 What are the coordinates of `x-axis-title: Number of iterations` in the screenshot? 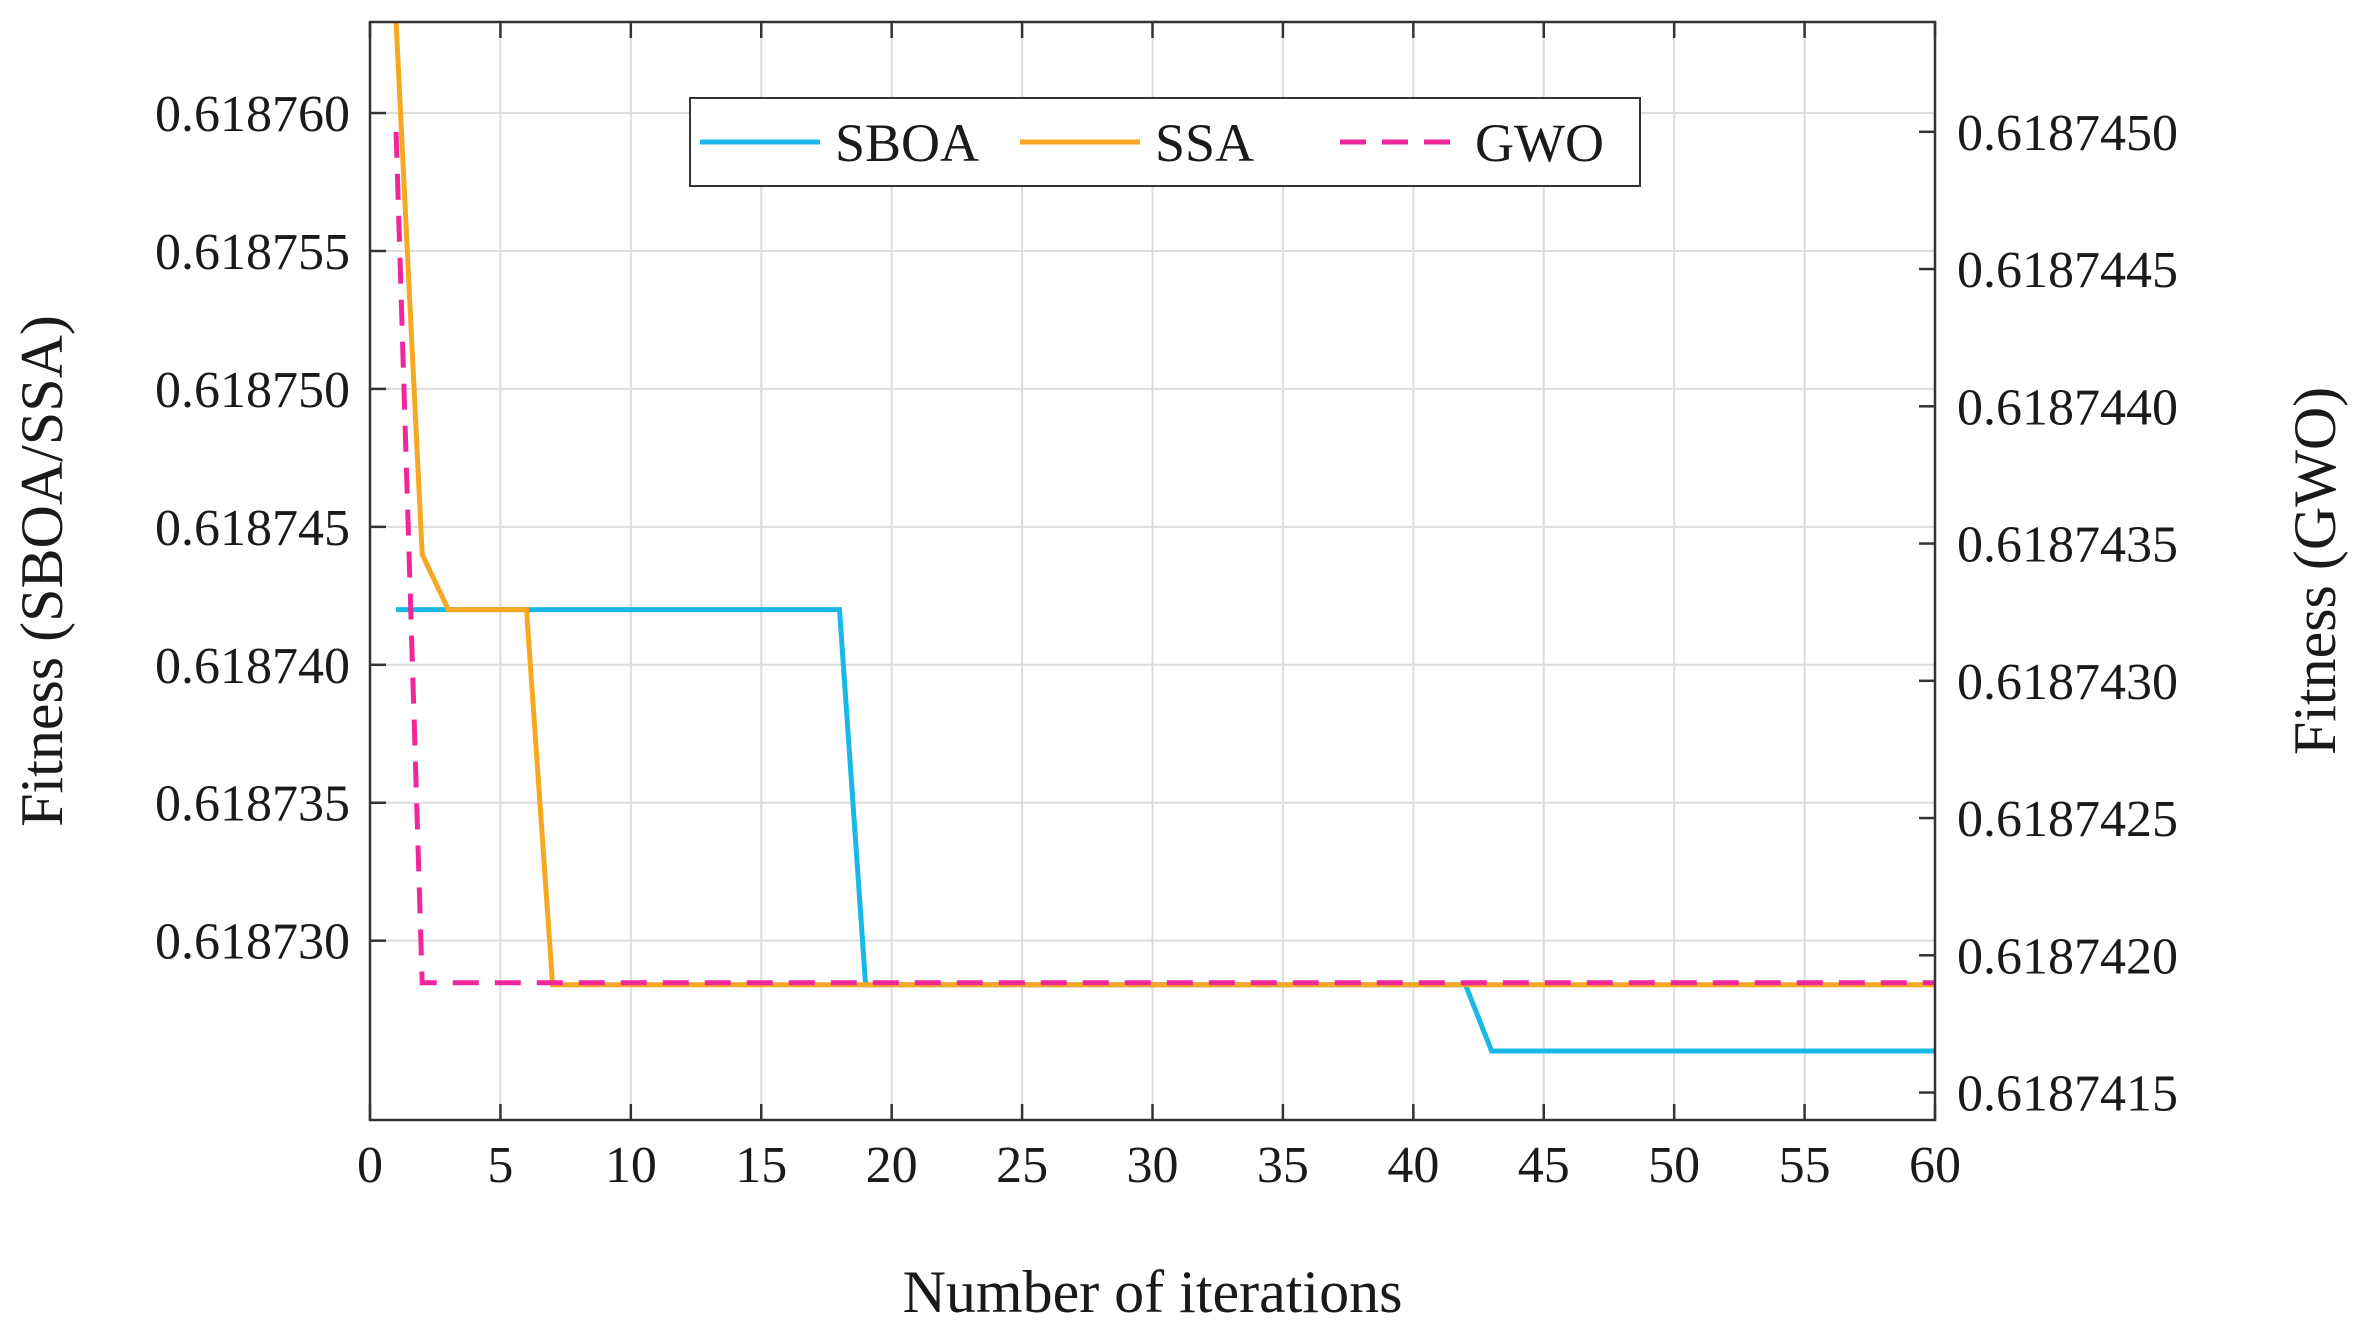 It's located at (1153, 1292).